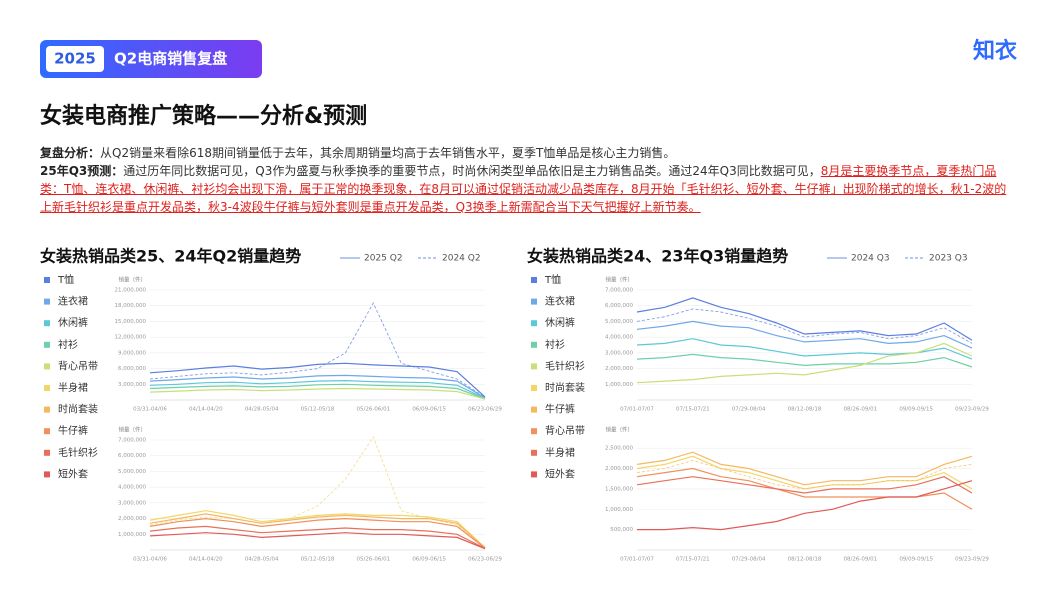 The image size is (1055, 595). Describe the element at coordinates (132, 488) in the screenshot. I see `y-tick-label: 4,000,000` at that location.